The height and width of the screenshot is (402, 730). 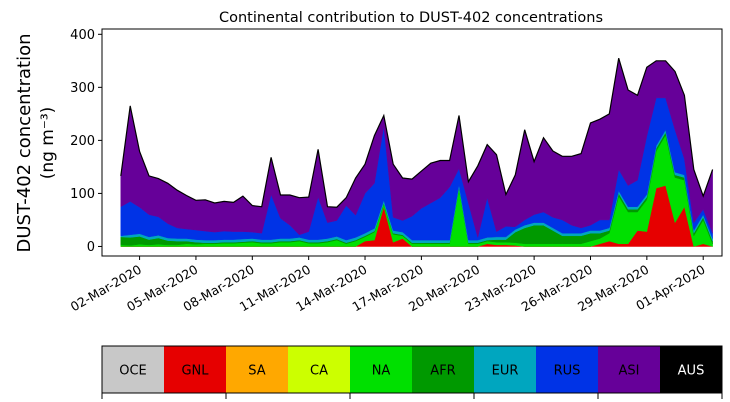 I want to click on legend-frame, so click(x=412, y=369).